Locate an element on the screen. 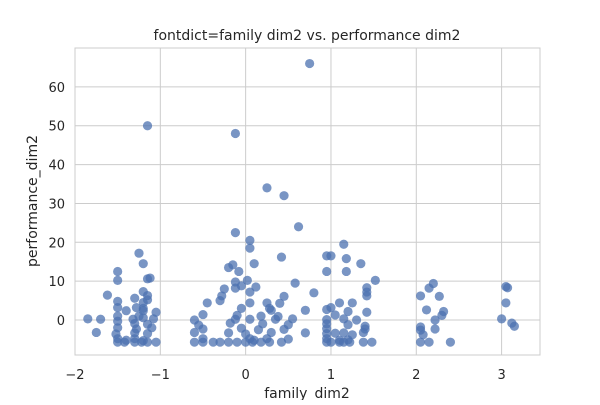 The height and width of the screenshot is (405, 600). y-tick-labels: 0 10 20 30 40 50 60 is located at coordinates (56, 205).